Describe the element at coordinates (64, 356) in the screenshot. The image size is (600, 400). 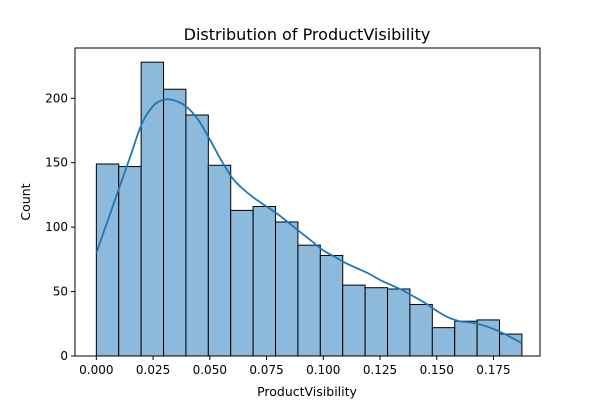
I see `y-tick-label: 0` at that location.